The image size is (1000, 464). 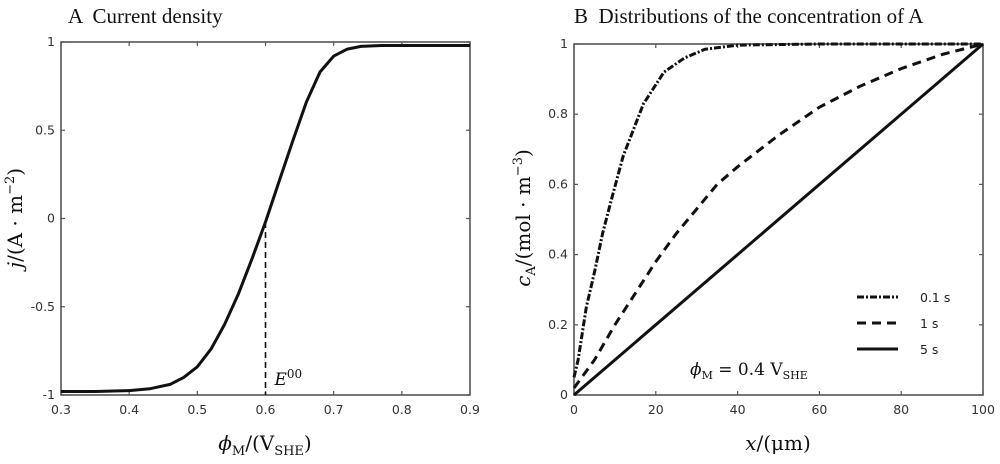 I want to click on by-label-sub: A, so click(x=531, y=271).